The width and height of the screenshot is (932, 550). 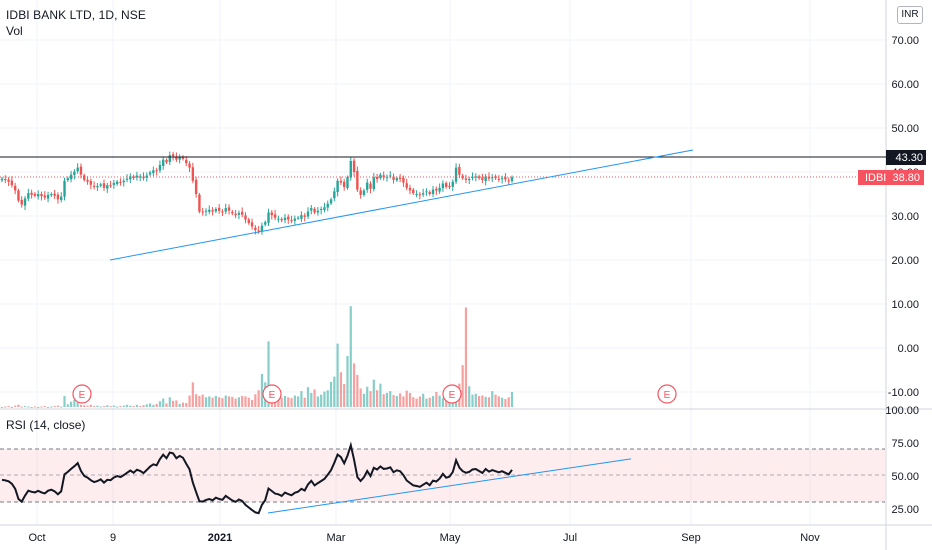 I want to click on last-price-label: IDBI 38.80, so click(x=891, y=177).